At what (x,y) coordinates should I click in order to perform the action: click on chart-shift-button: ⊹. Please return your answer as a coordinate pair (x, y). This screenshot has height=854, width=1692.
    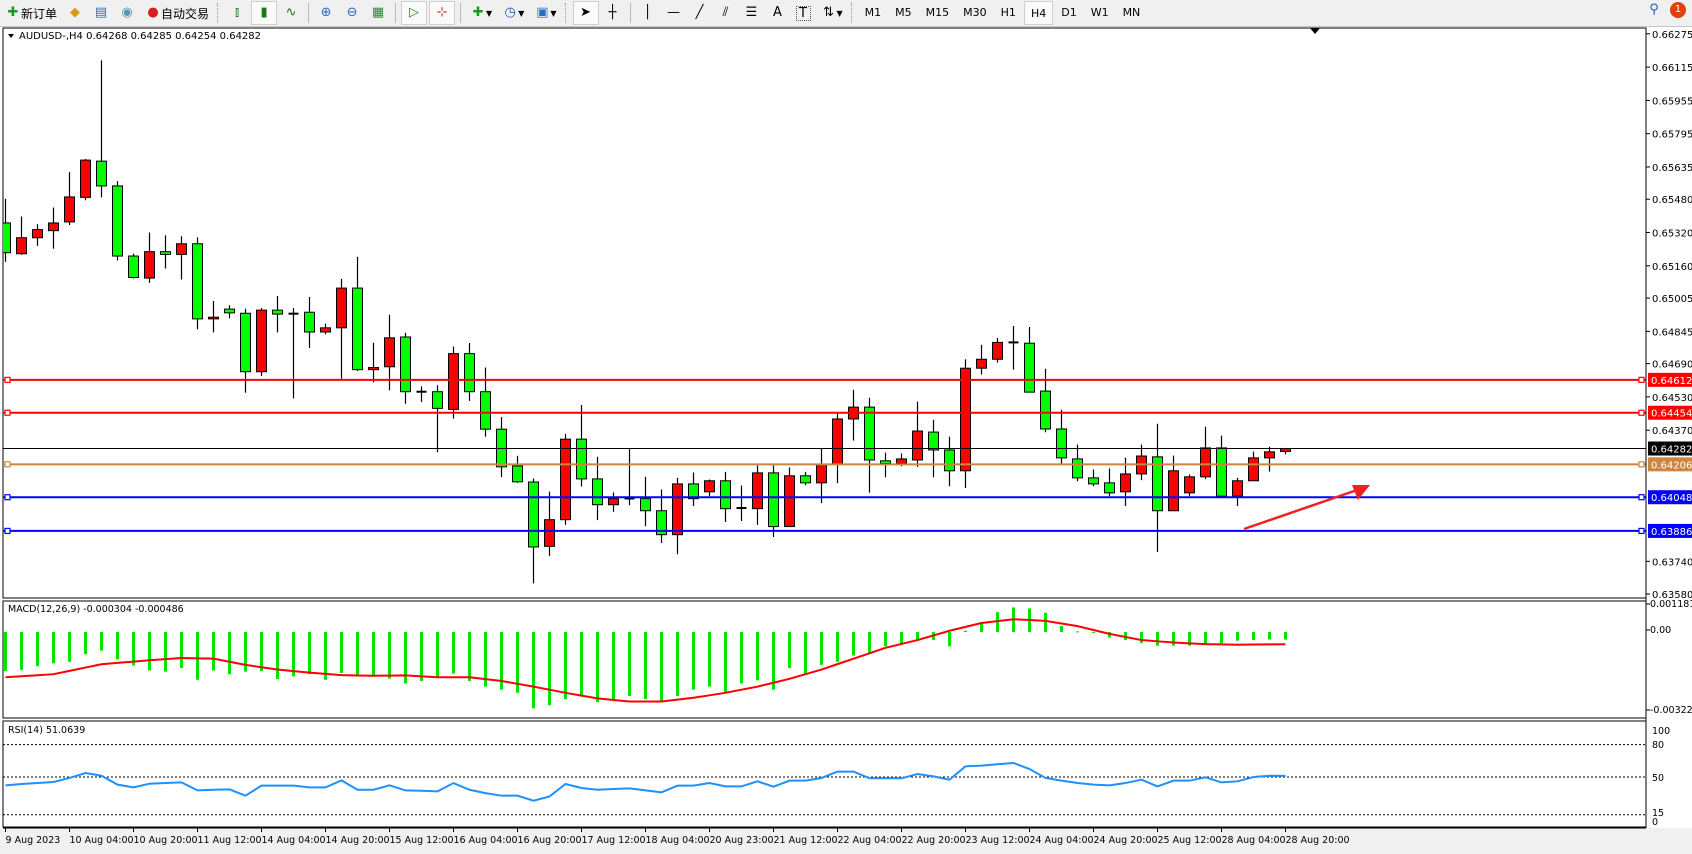
    Looking at the image, I should click on (442, 13).